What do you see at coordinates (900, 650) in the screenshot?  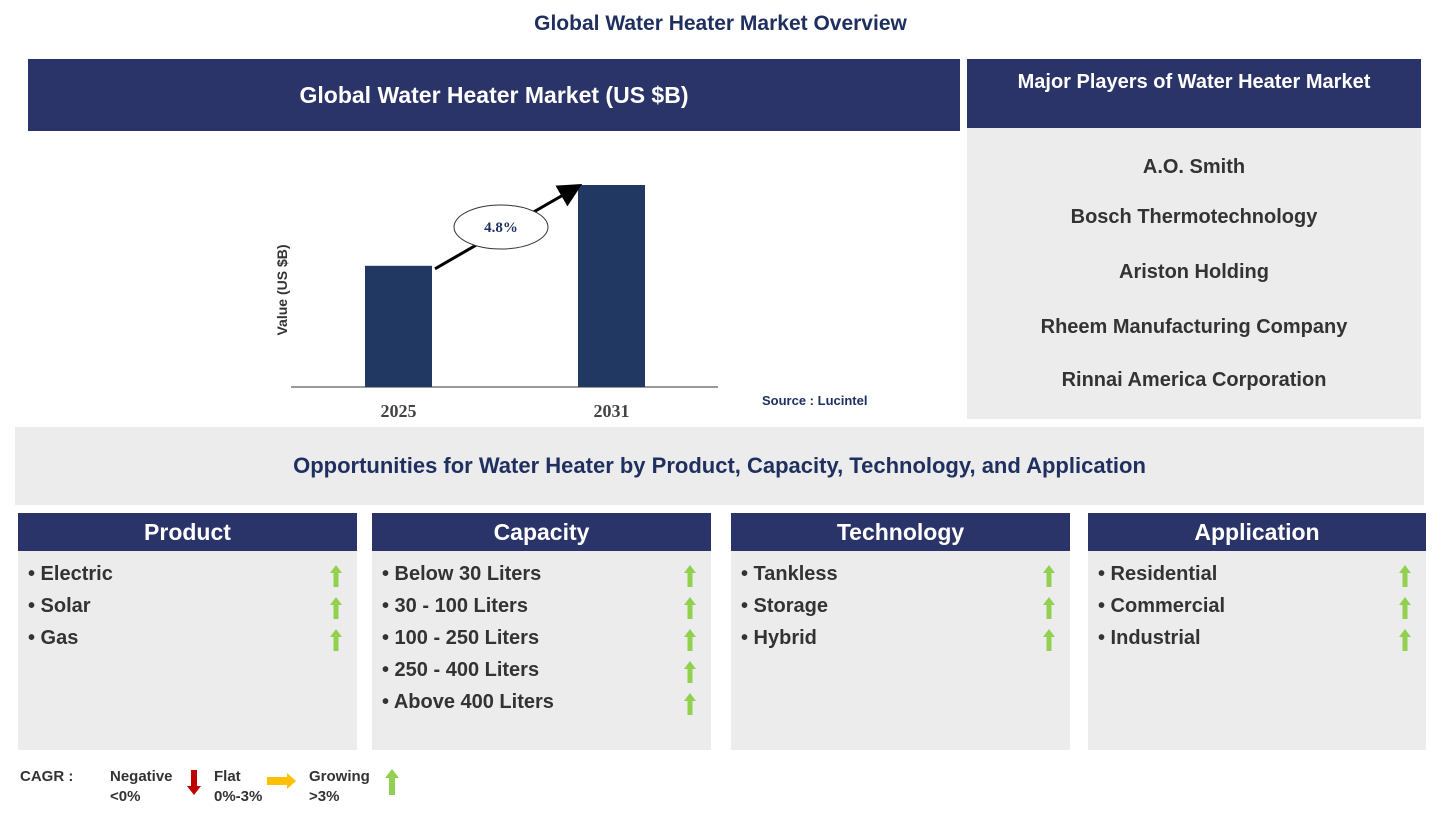 I see `segment-body: • Tankless • Storage • Hybrid` at bounding box center [900, 650].